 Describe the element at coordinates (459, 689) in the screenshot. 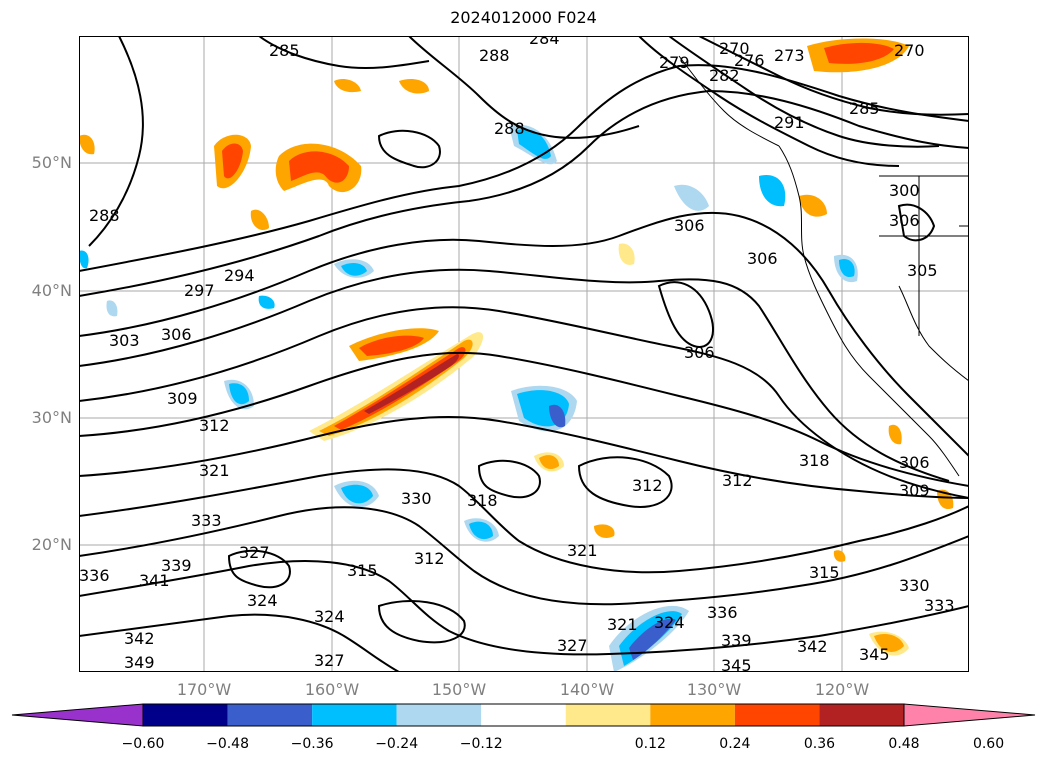

I see `lon-label-150w: 150°W` at that location.